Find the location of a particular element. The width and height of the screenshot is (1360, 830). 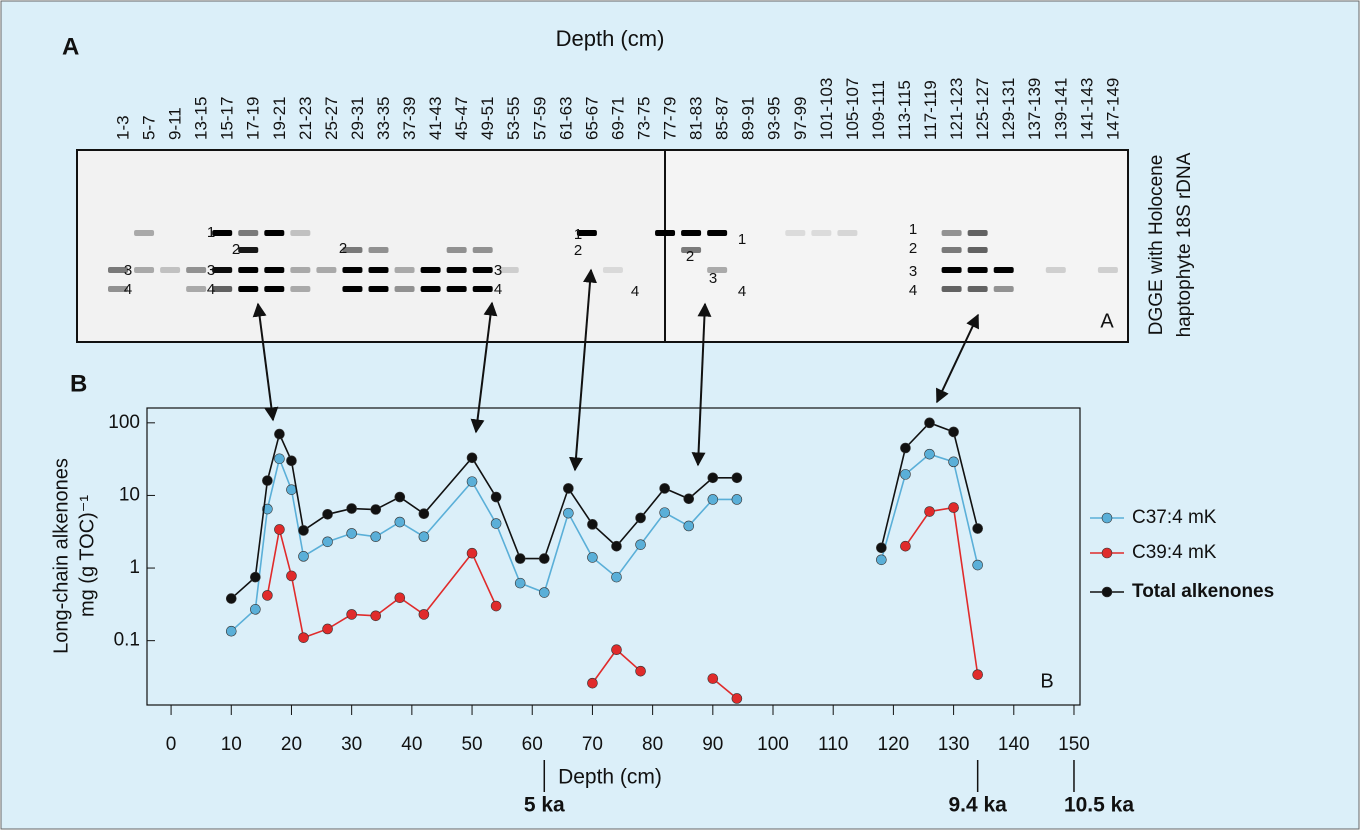

lane-label: 41-43 is located at coordinates (435, 118).